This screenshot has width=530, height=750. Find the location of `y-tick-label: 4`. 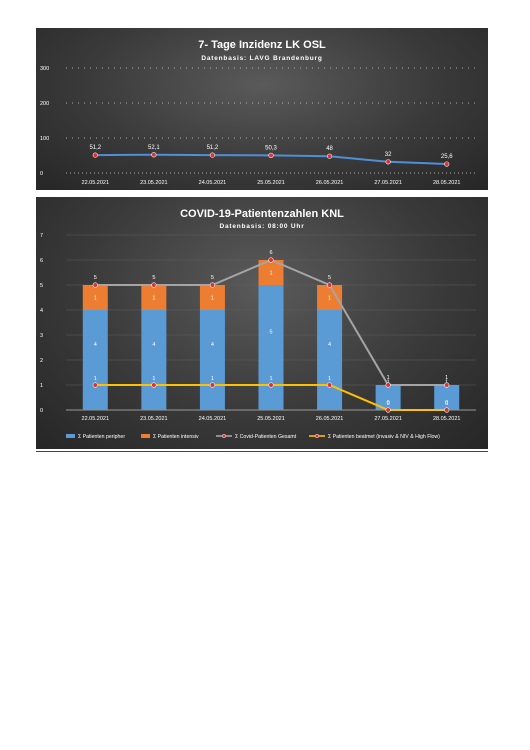

y-tick-label: 4 is located at coordinates (41, 311).